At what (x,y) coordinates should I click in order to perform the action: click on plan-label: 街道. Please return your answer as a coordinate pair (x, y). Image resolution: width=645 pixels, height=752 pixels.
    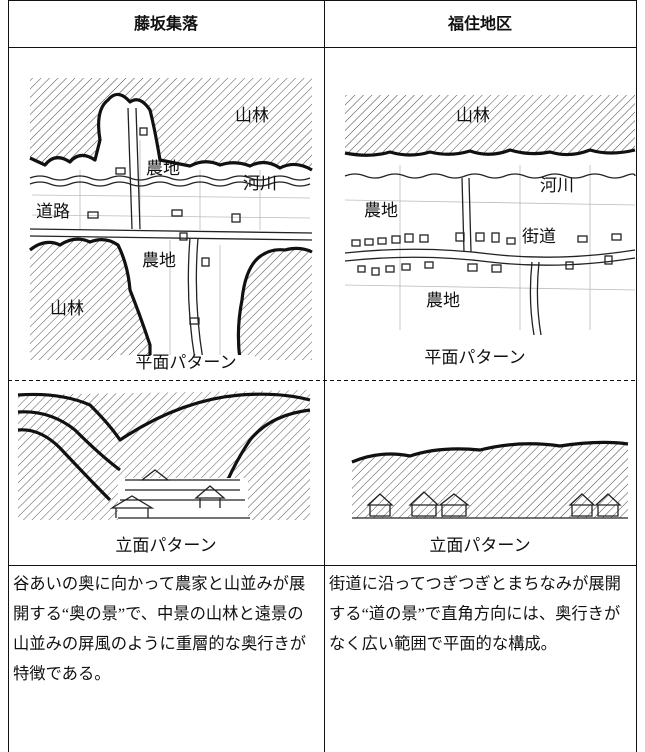
    Looking at the image, I should click on (539, 236).